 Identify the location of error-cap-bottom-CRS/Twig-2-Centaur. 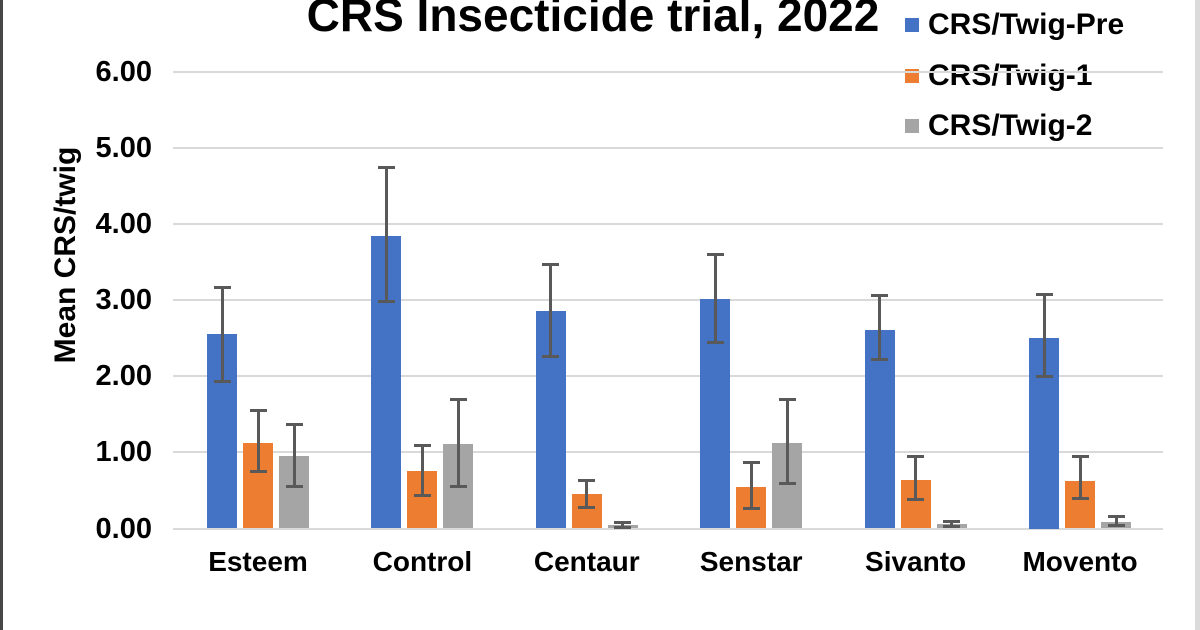
(623, 527).